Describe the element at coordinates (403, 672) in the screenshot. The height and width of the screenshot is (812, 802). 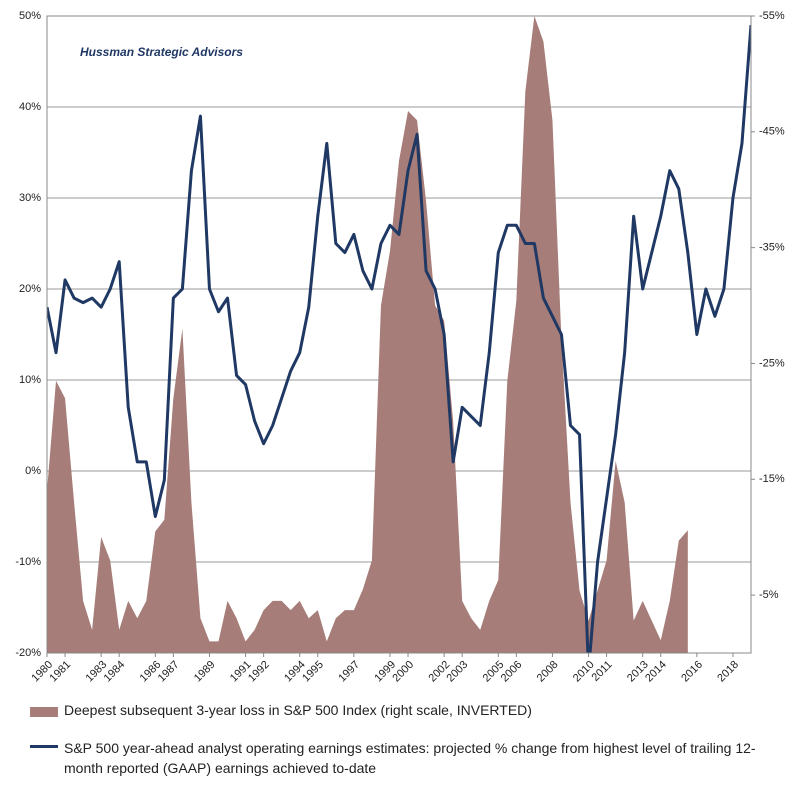
I see `x-tick-label: 2000` at that location.